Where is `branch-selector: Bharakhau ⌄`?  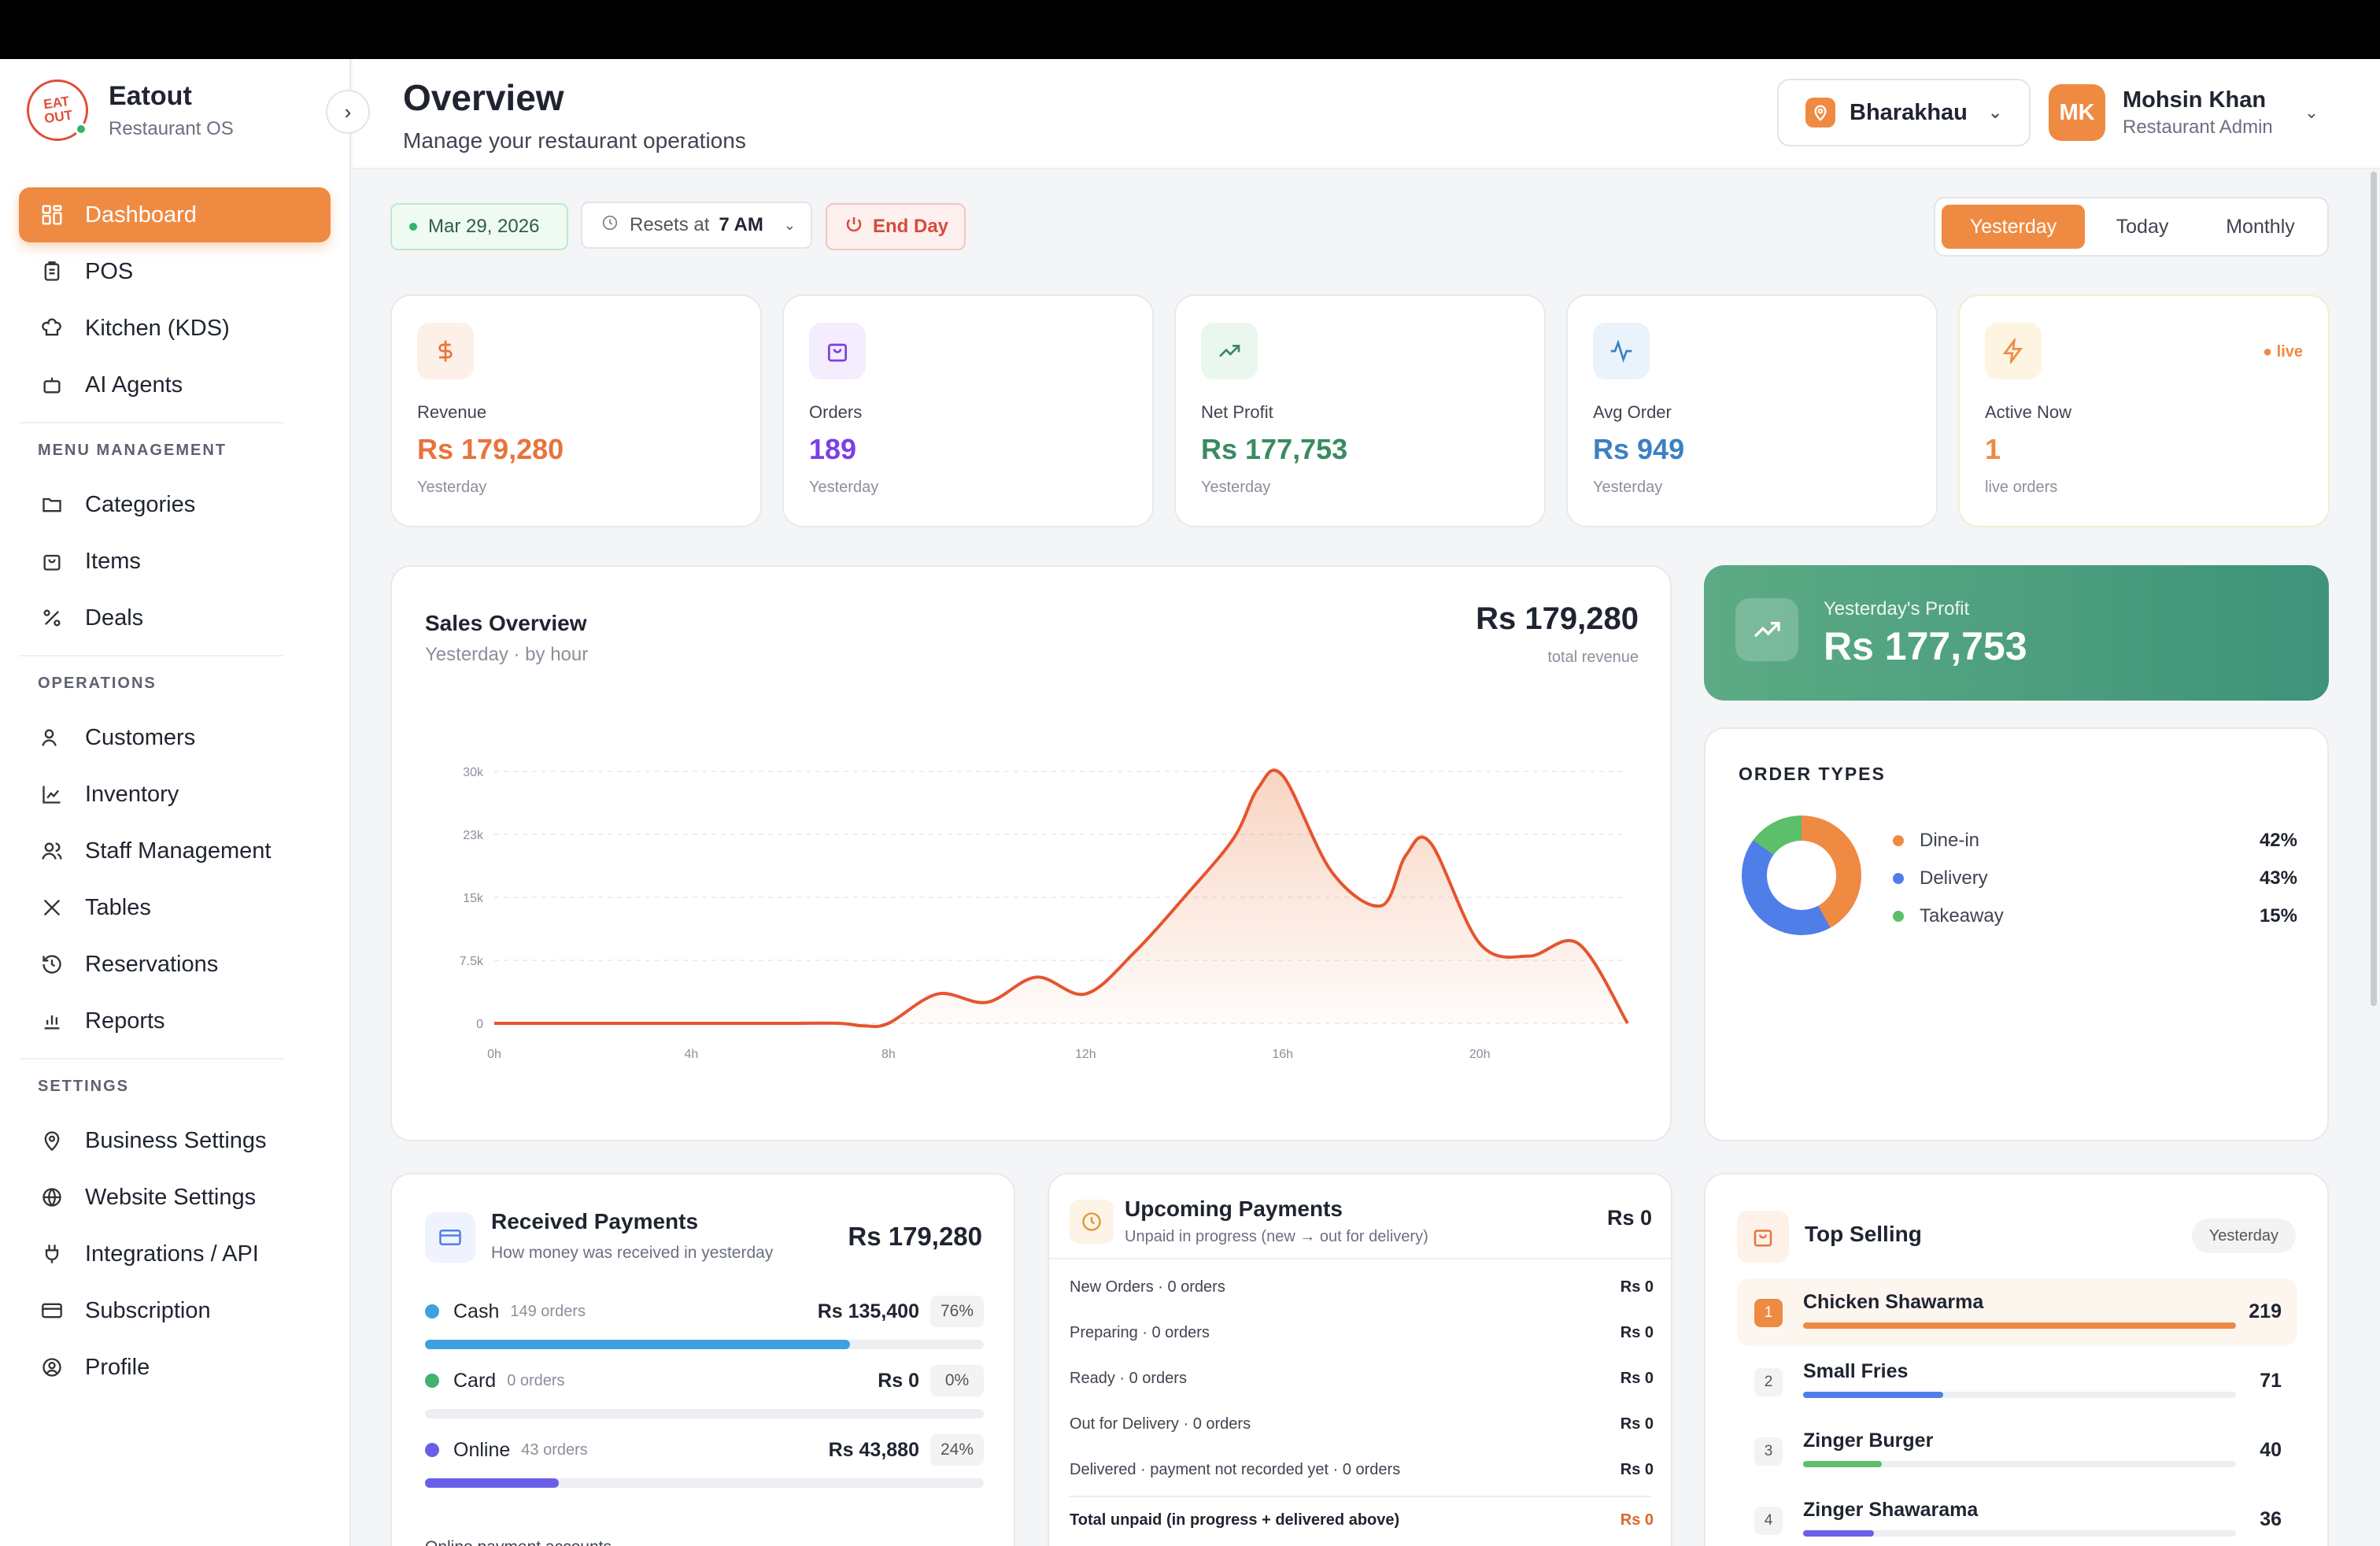 branch-selector: Bharakhau ⌄ is located at coordinates (1904, 112).